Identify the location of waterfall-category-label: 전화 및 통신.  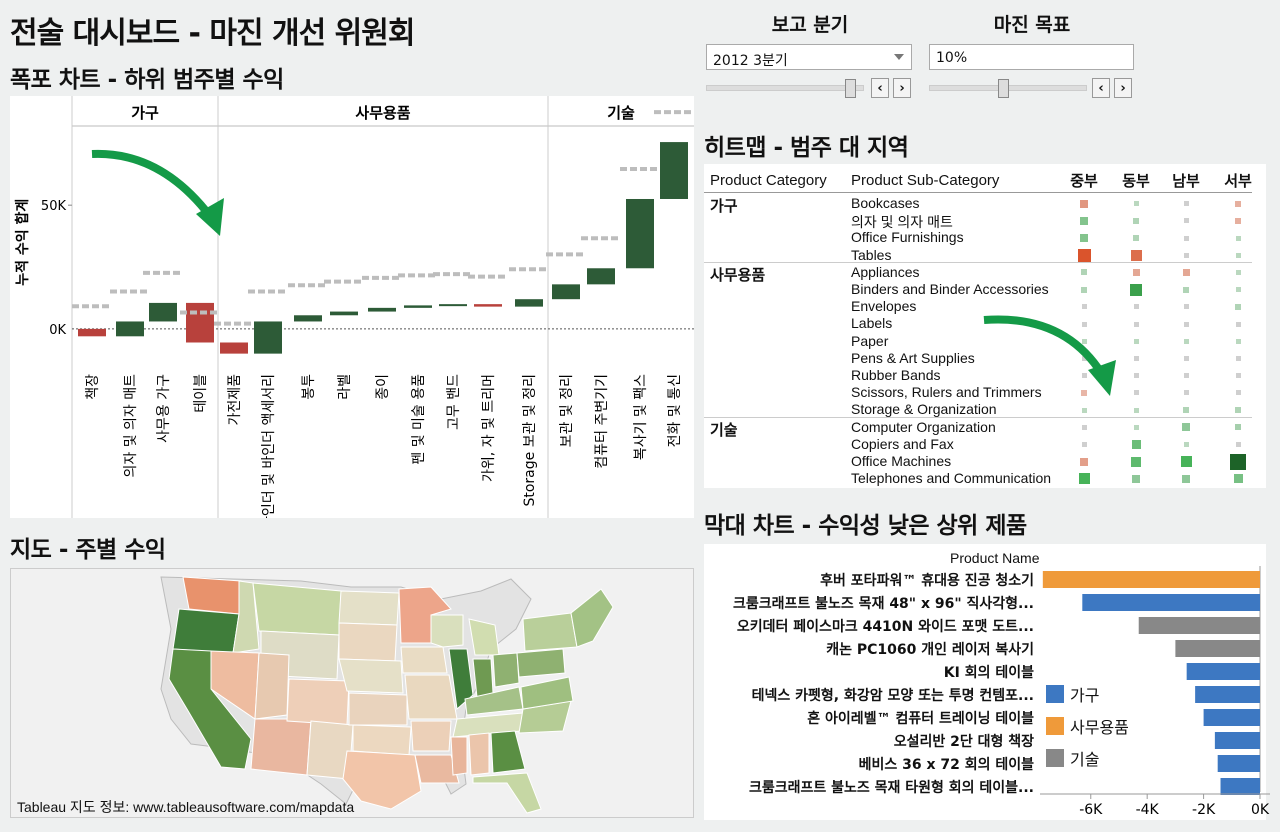
(675, 410).